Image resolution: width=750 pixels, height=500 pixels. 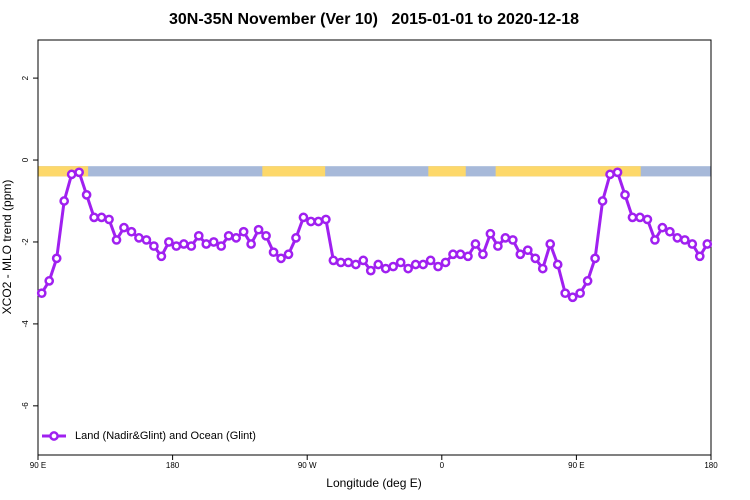 I want to click on x-tick-label: 90 W, so click(x=307, y=465).